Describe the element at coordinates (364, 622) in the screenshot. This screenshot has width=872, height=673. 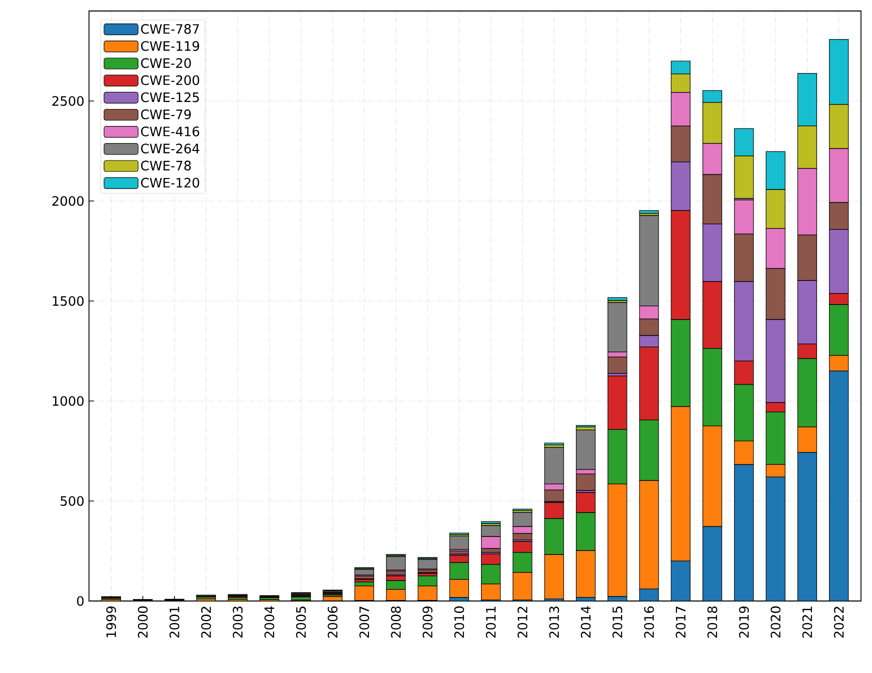
I see `x-tick-label: 2007` at that location.